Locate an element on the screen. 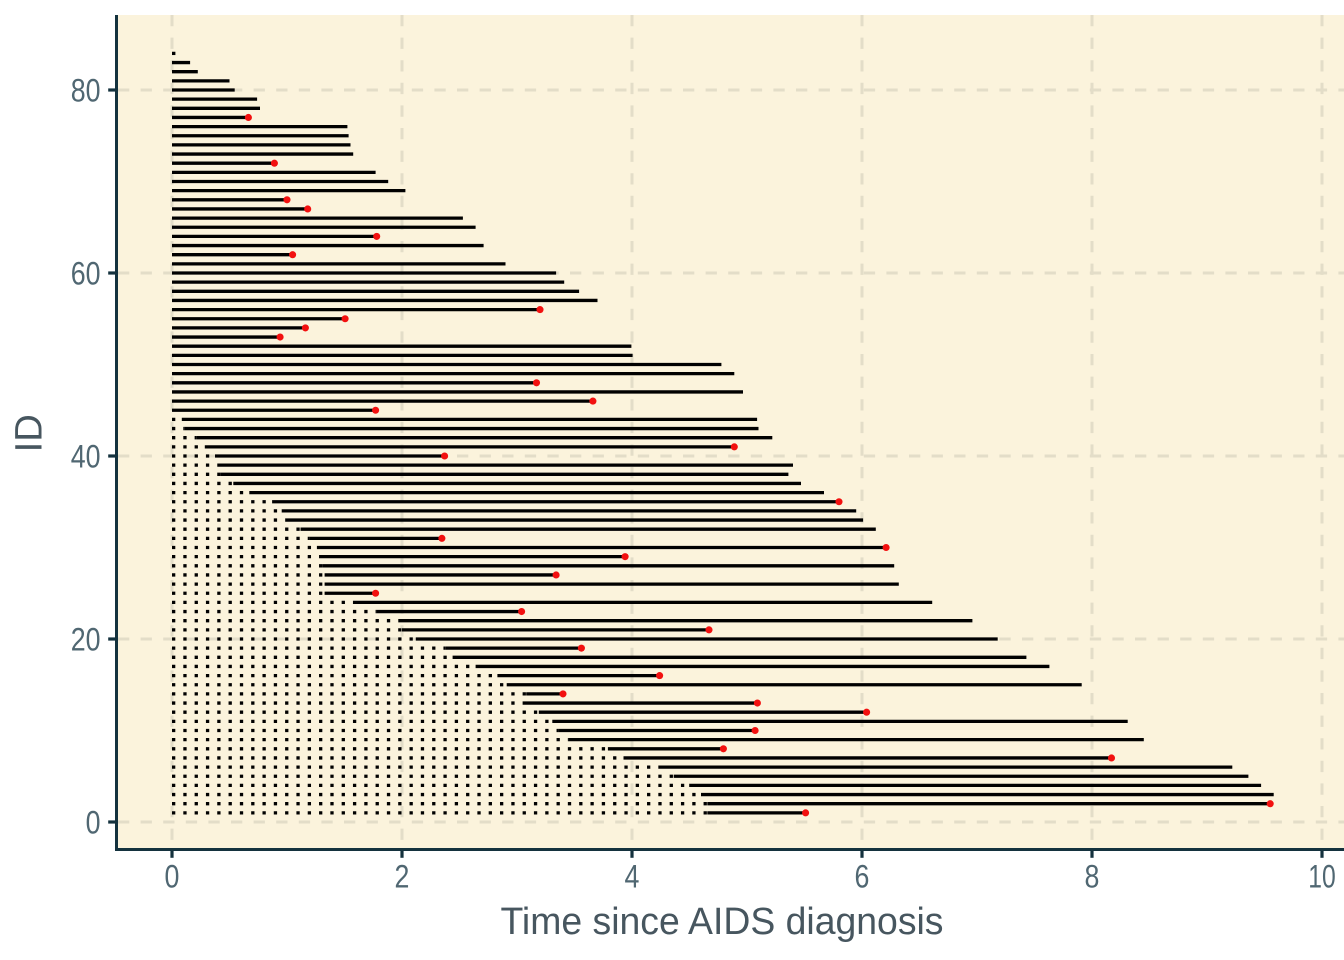 This screenshot has width=1344, height=960. svg-text: 10 is located at coordinates (1322, 877).